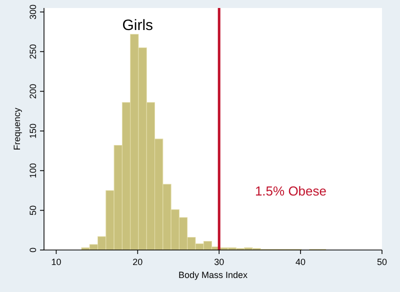 Image resolution: width=400 pixels, height=292 pixels. I want to click on annotation: 1.5% Obese, so click(290, 190).